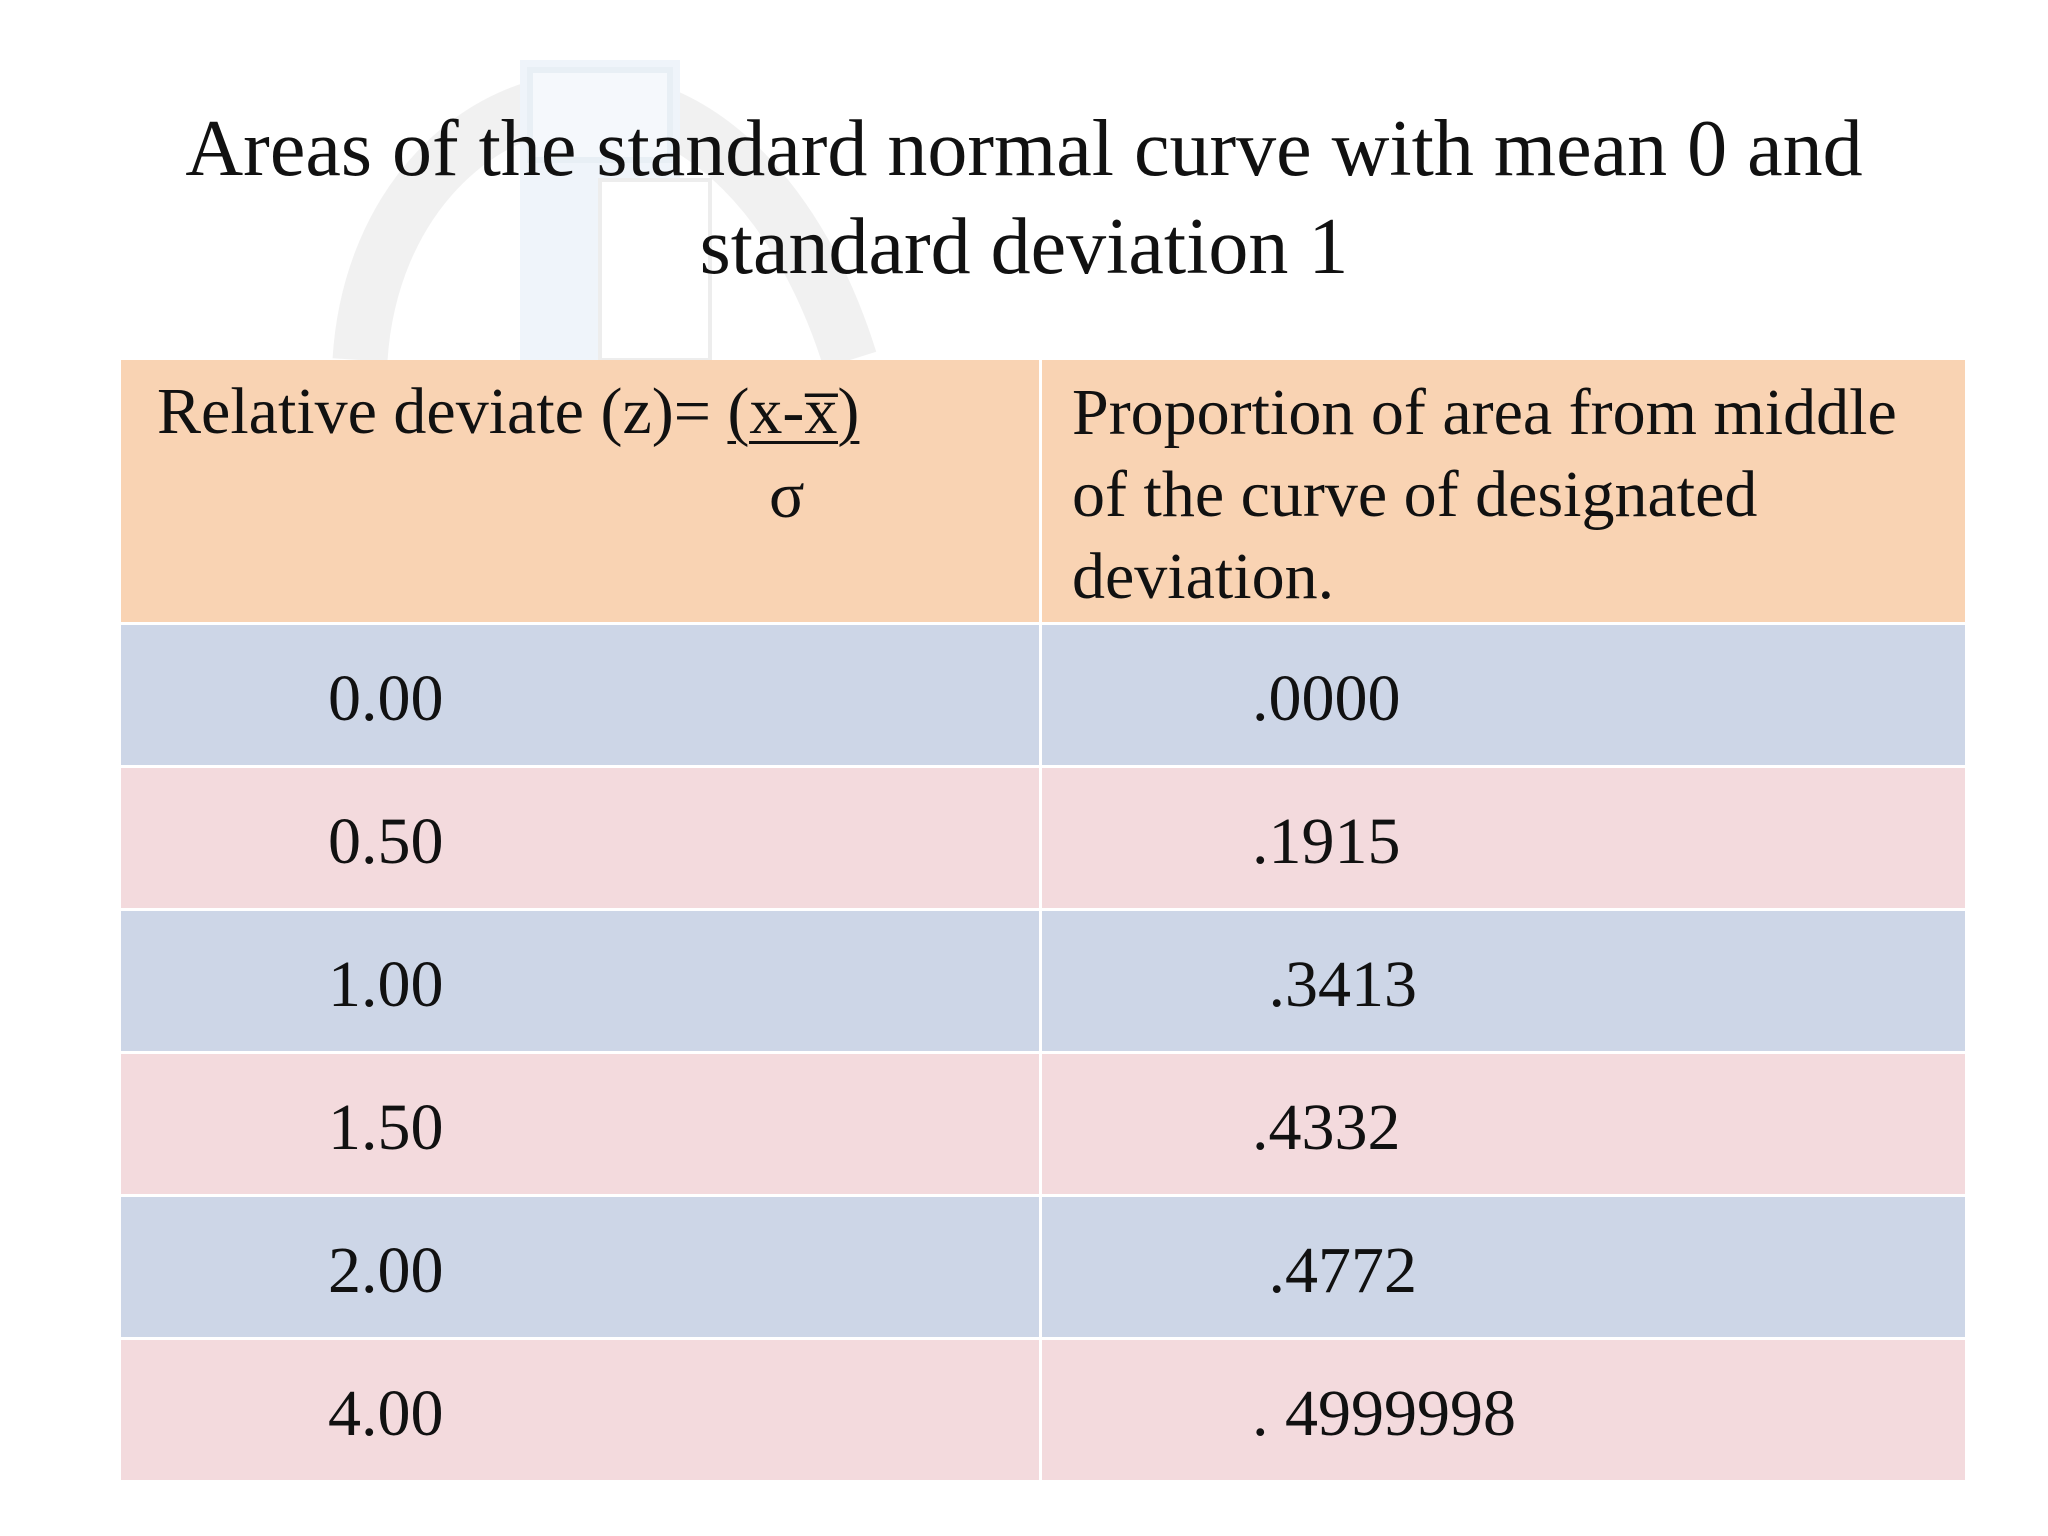 The height and width of the screenshot is (1536, 2048). What do you see at coordinates (1043, 1268) in the screenshot?
I see `table-row: 2.00 .4772` at bounding box center [1043, 1268].